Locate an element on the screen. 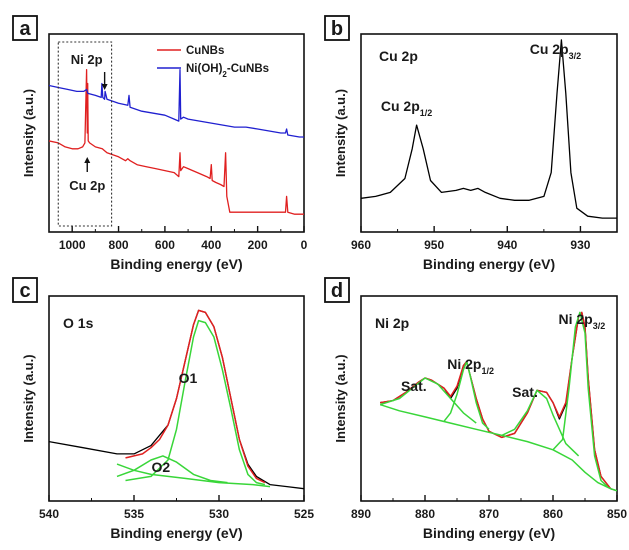  annotation-o2: O2 is located at coordinates (161, 467).